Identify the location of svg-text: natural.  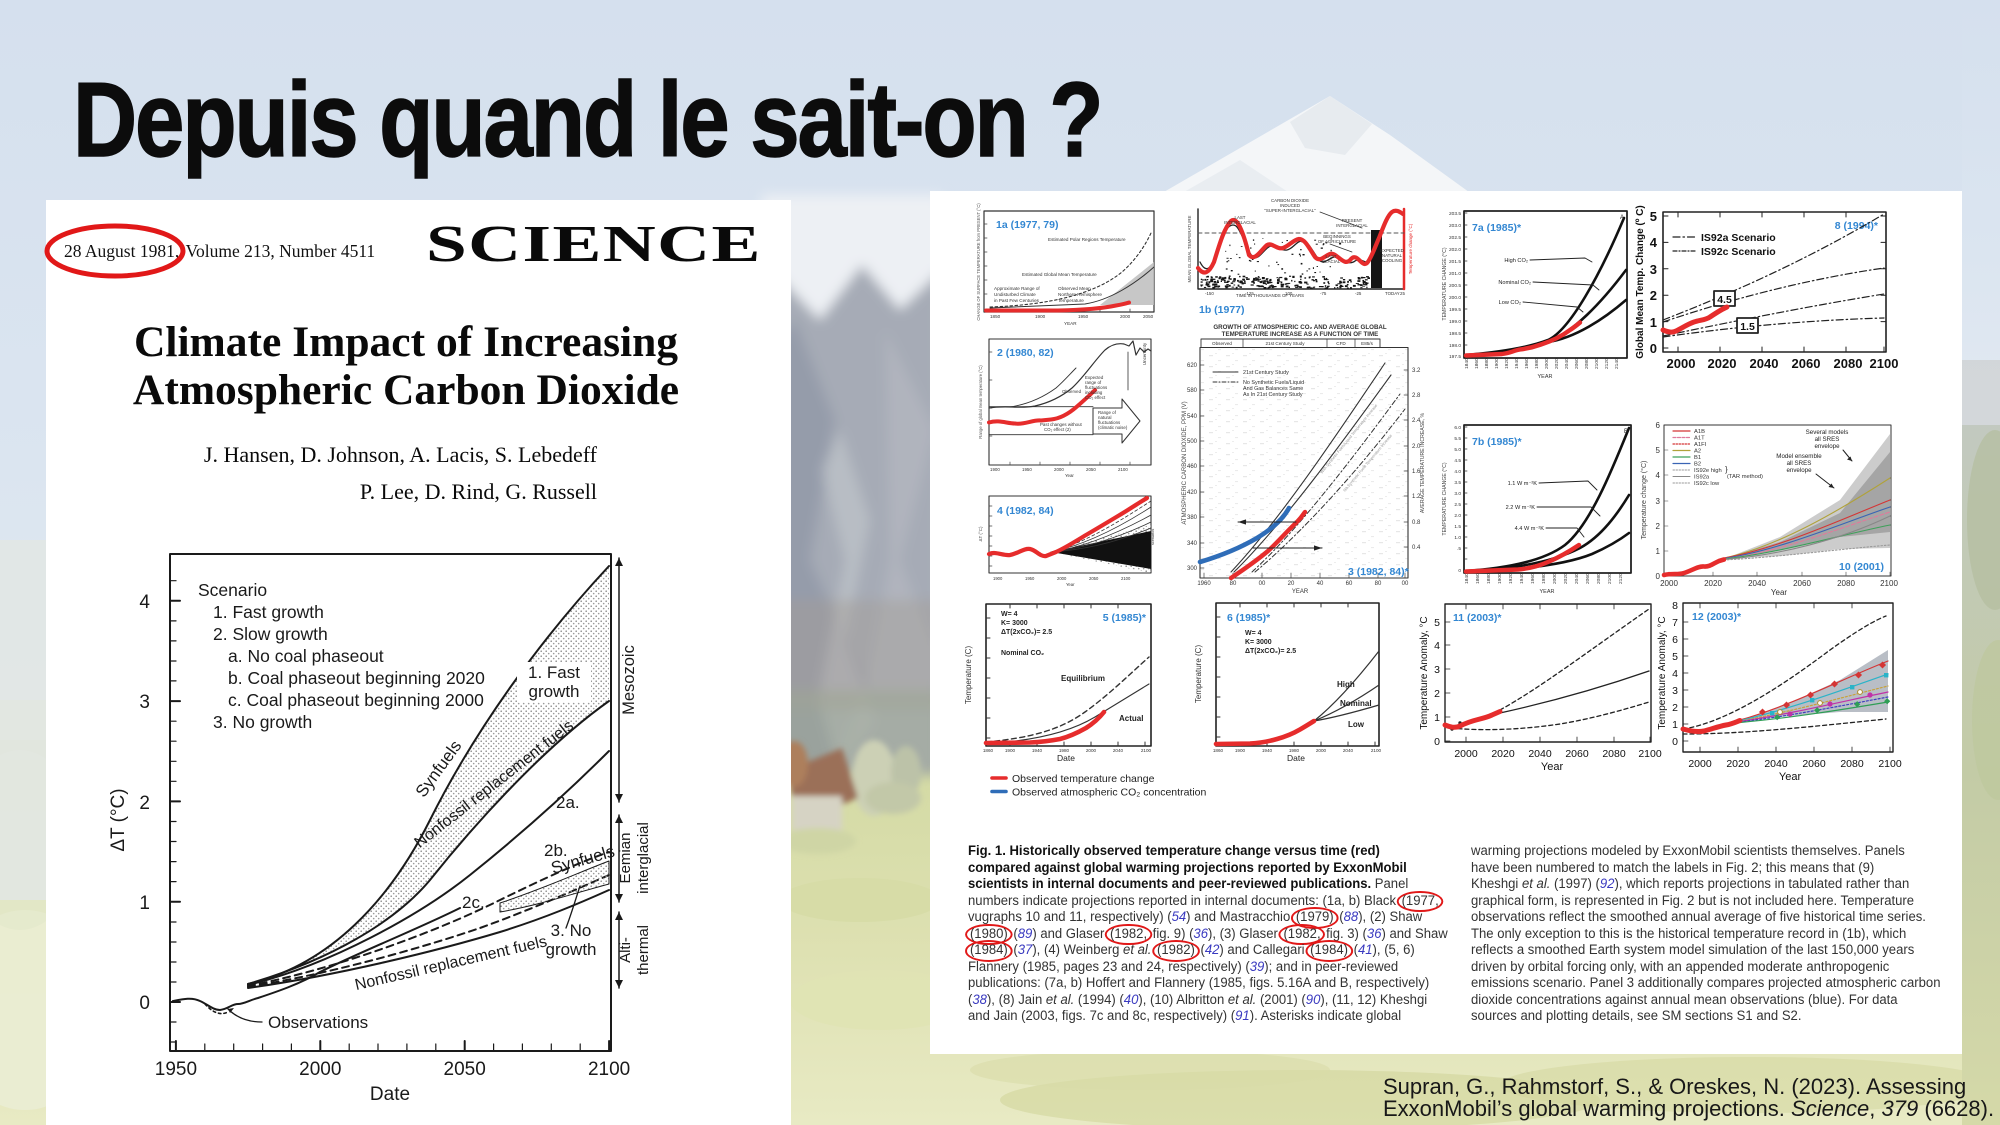
(1104, 417).